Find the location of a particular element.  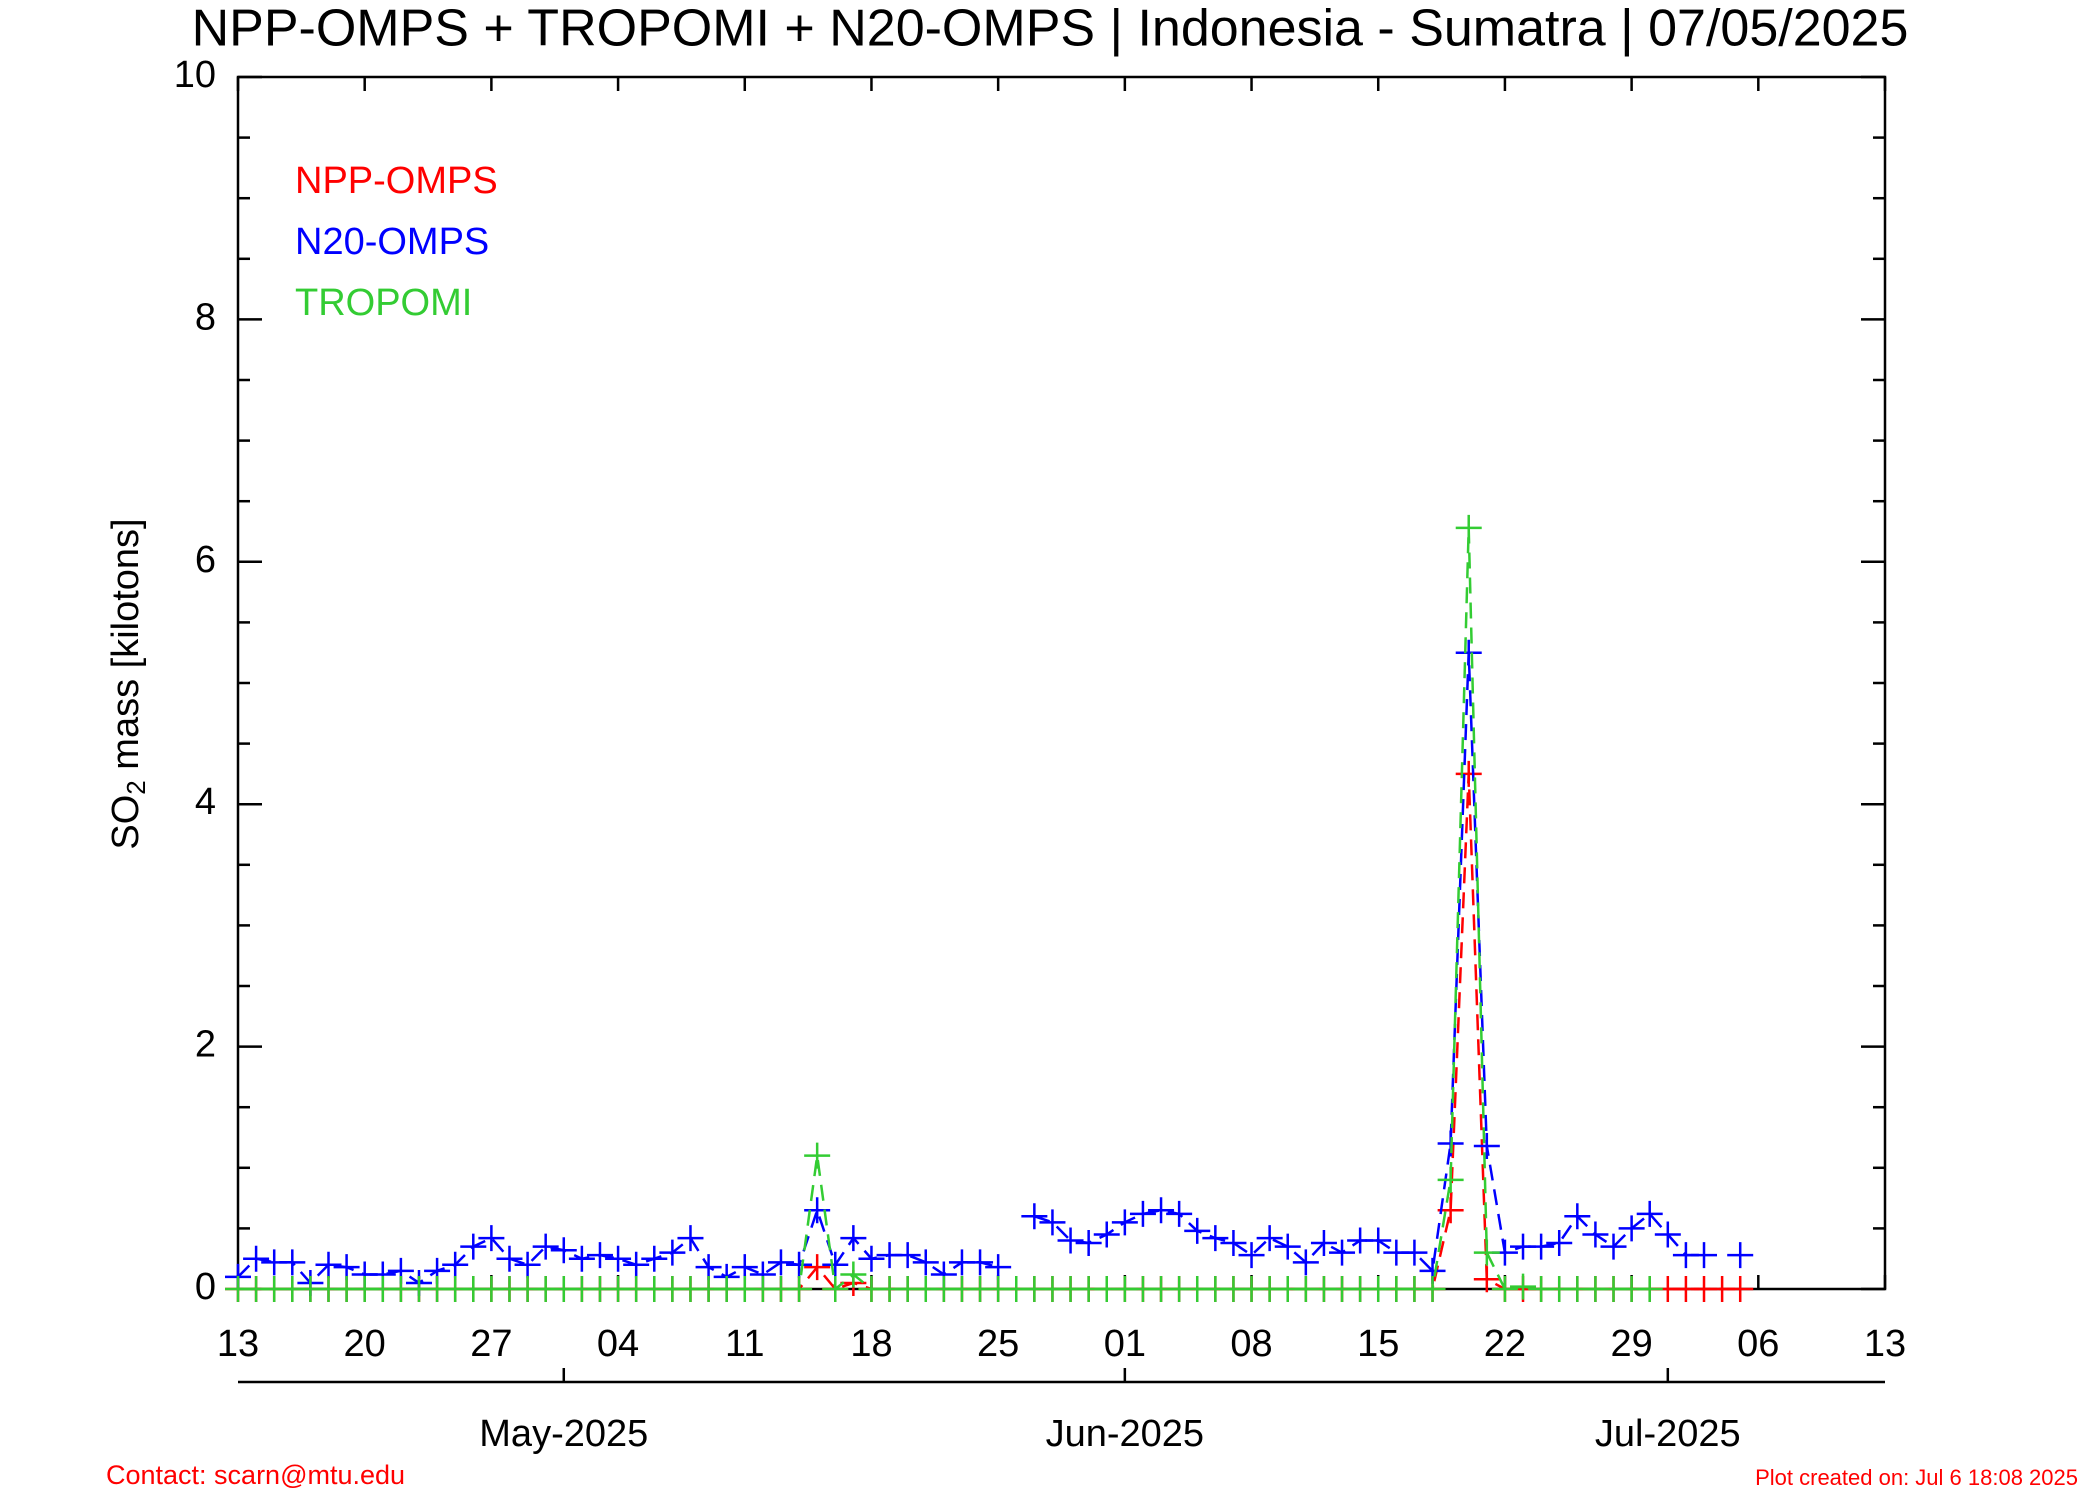

y-axis-label: SO2 mass [kilotons] is located at coordinates (128, 683).